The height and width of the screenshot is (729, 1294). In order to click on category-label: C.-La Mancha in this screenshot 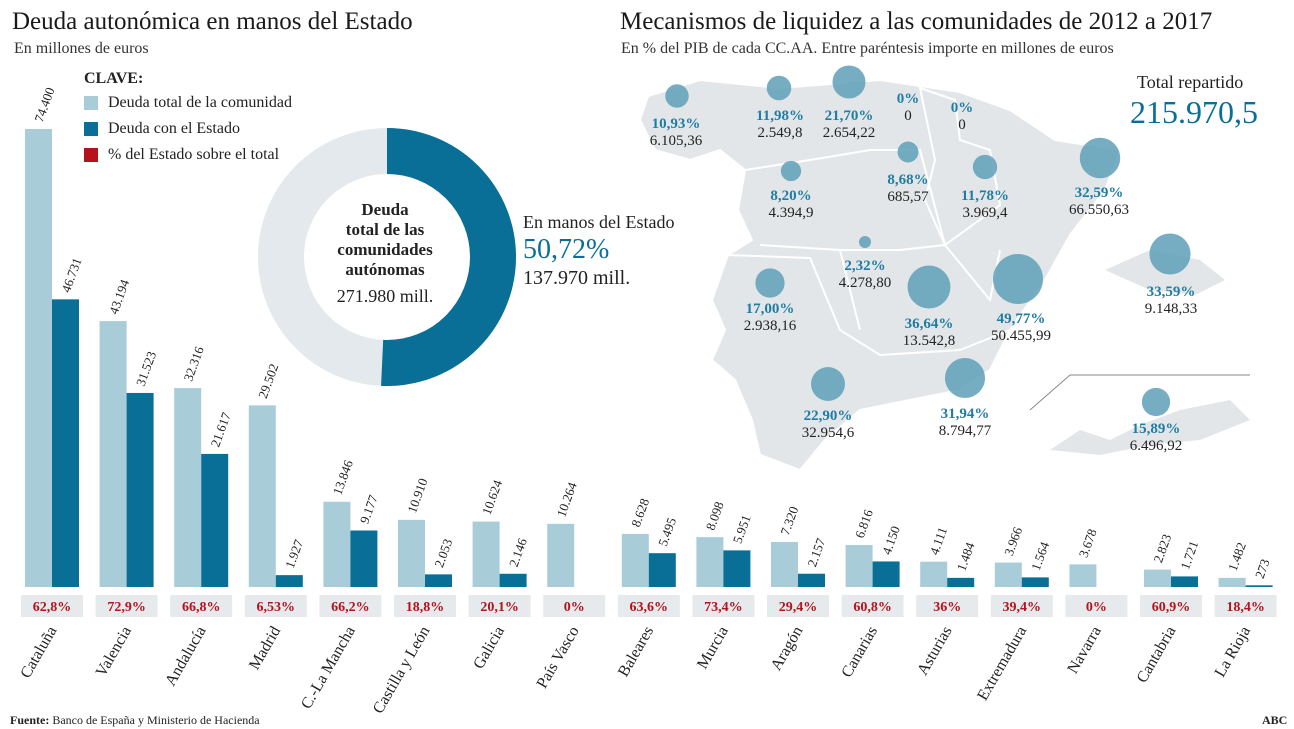, I will do `click(328, 668)`.